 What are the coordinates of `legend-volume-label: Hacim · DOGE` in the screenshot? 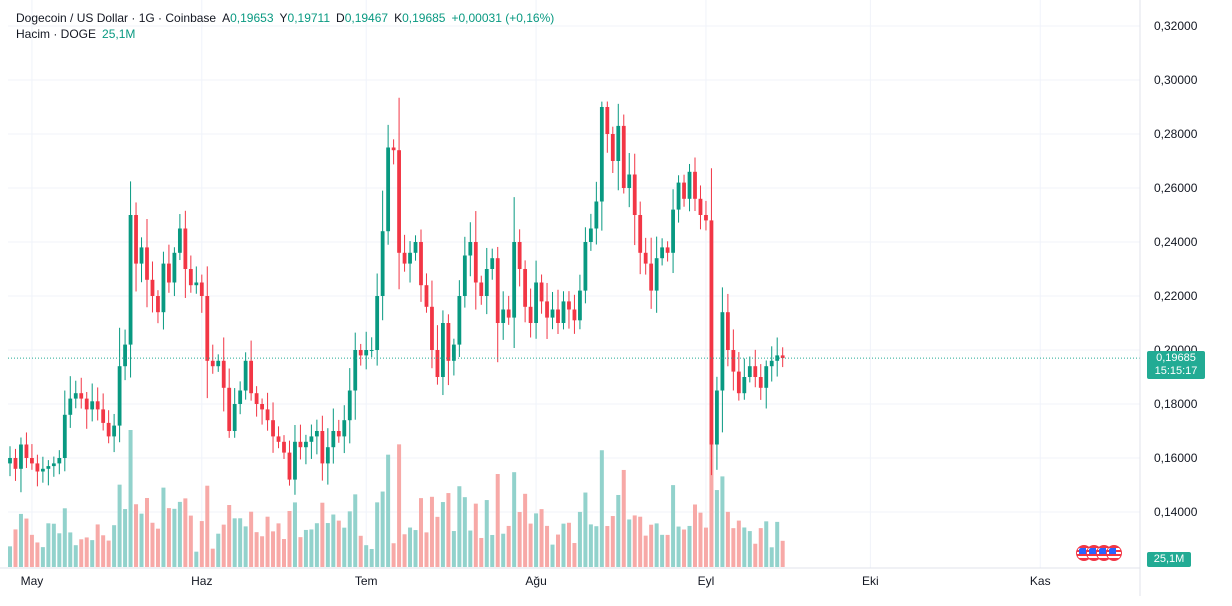 It's located at (56, 34).